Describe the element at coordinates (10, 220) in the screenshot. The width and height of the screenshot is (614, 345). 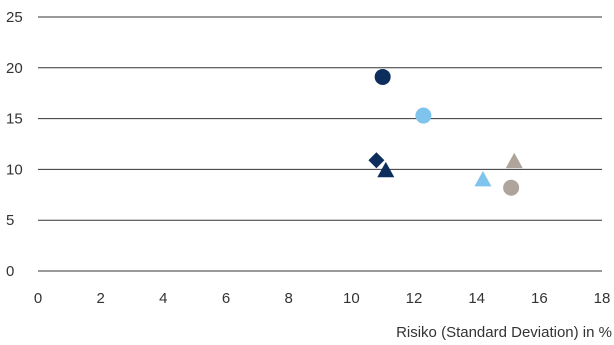
I see `y-tick-label: 5` at that location.